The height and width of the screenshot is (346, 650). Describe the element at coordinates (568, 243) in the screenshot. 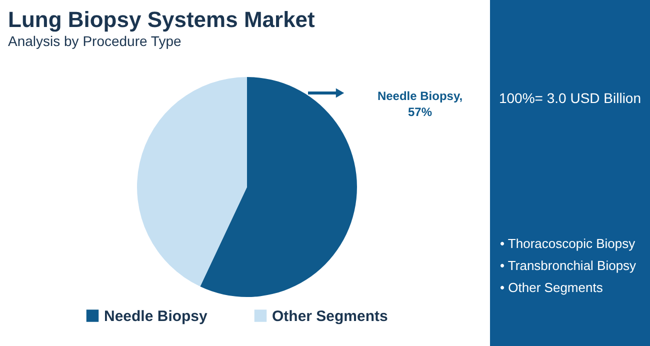

I see `text: • Thoracoscopic Biopsy` at that location.